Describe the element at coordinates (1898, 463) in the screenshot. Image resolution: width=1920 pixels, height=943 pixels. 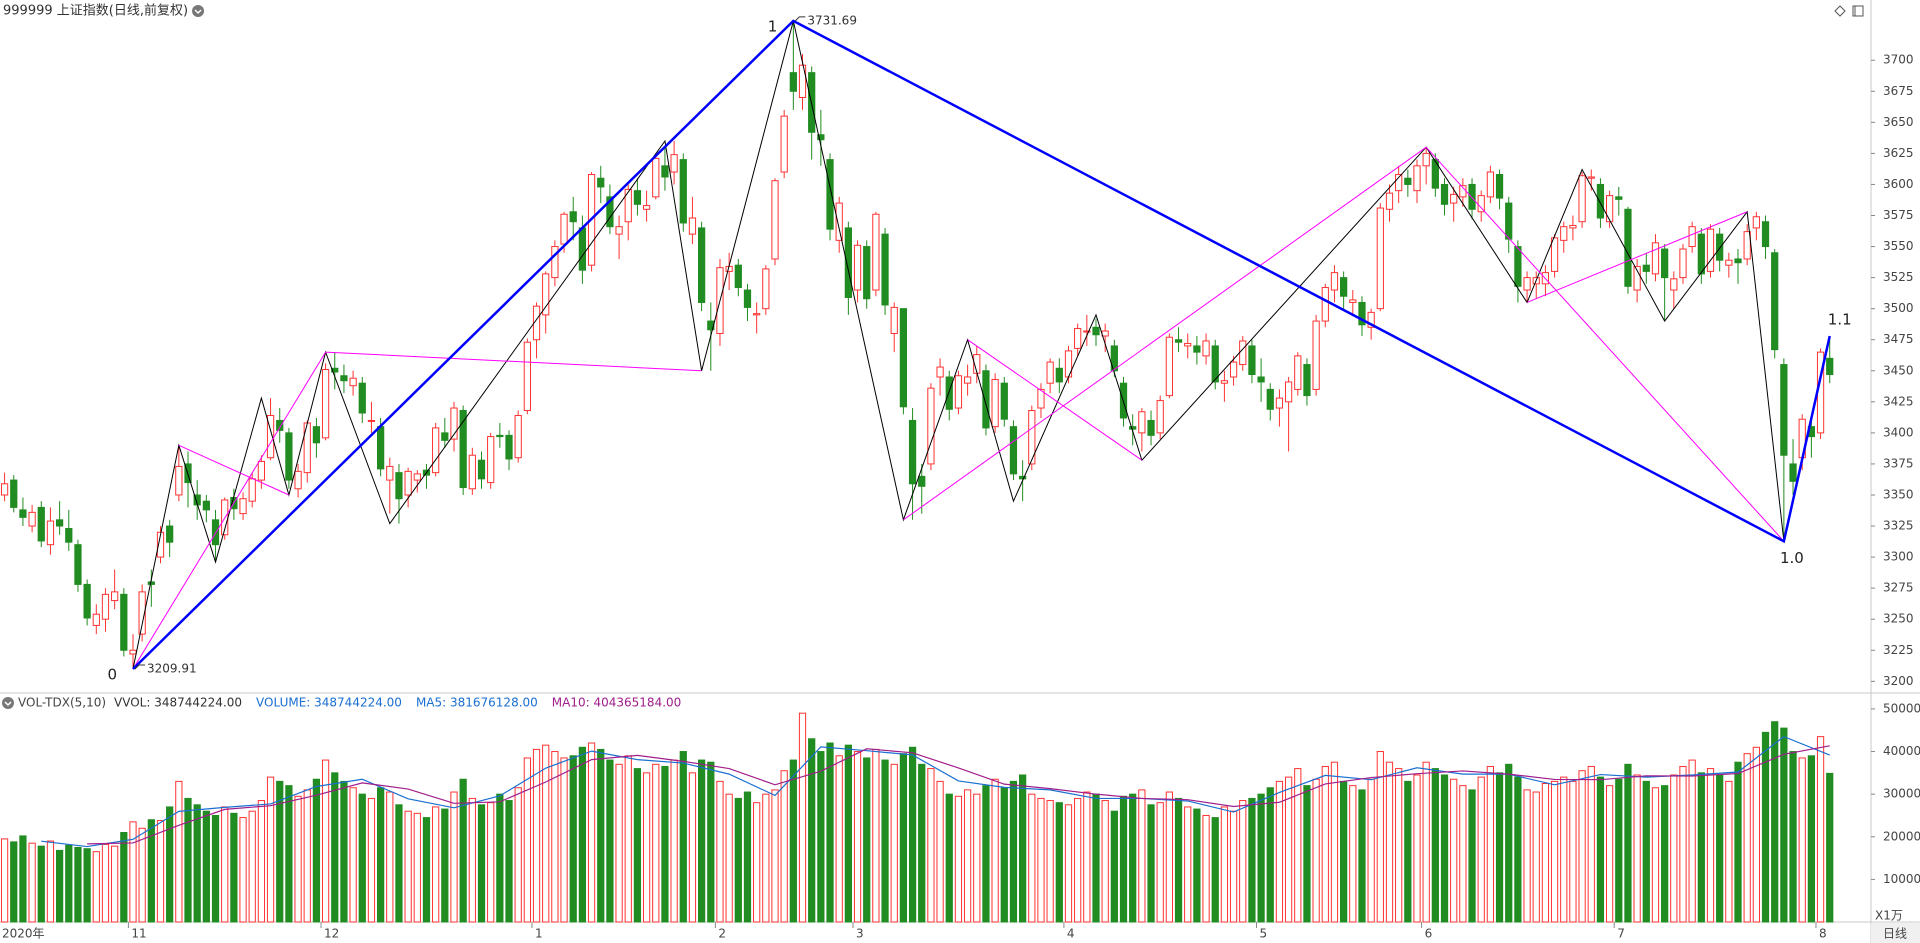
I see `y-tick-label: 3375` at that location.